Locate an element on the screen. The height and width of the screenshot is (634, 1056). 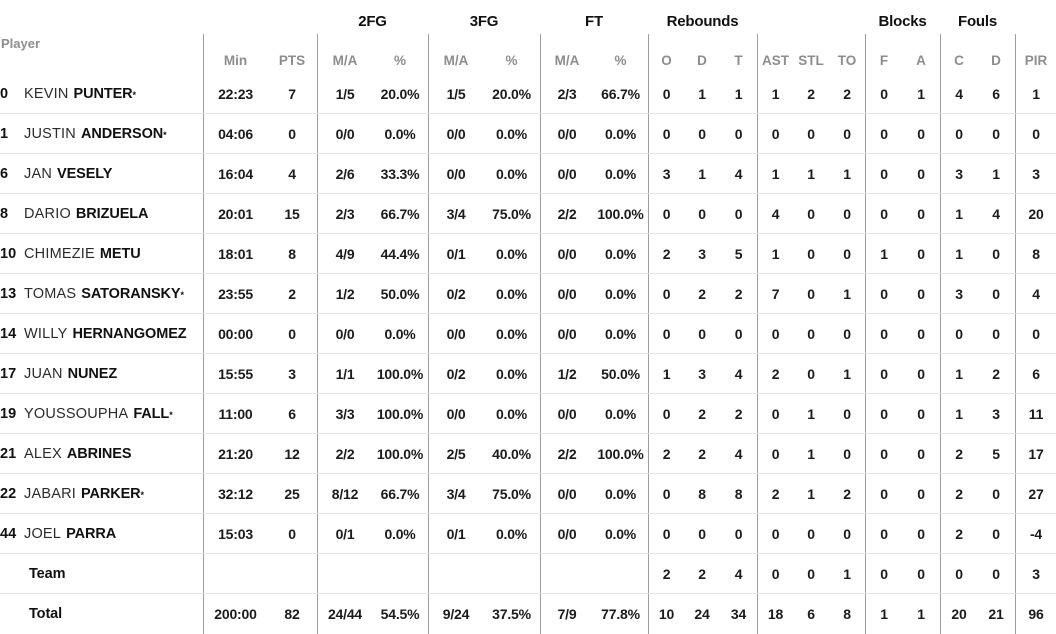
cell-min: 20:01 is located at coordinates (235, 213).